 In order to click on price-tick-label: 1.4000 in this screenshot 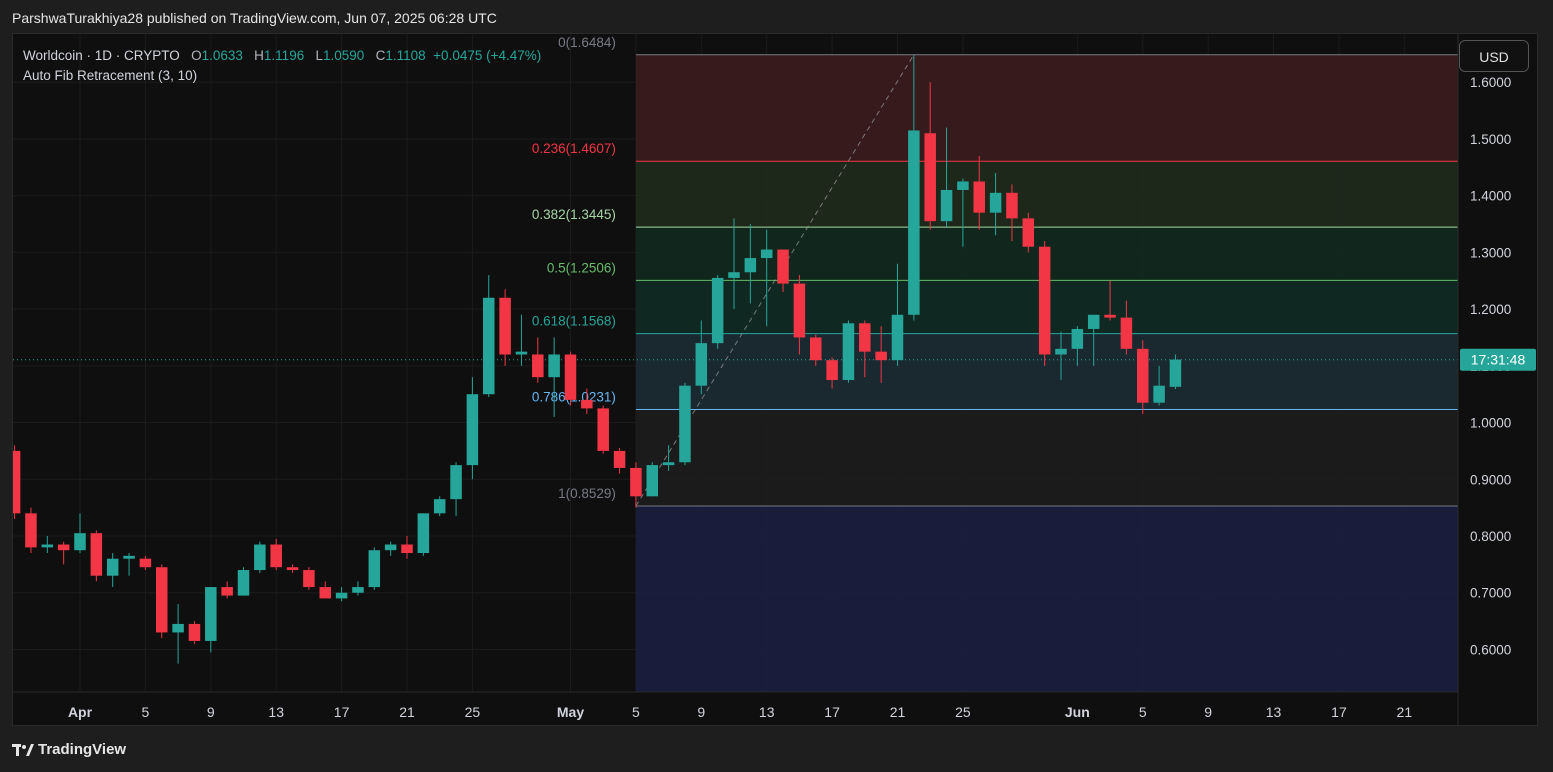, I will do `click(1490, 196)`.